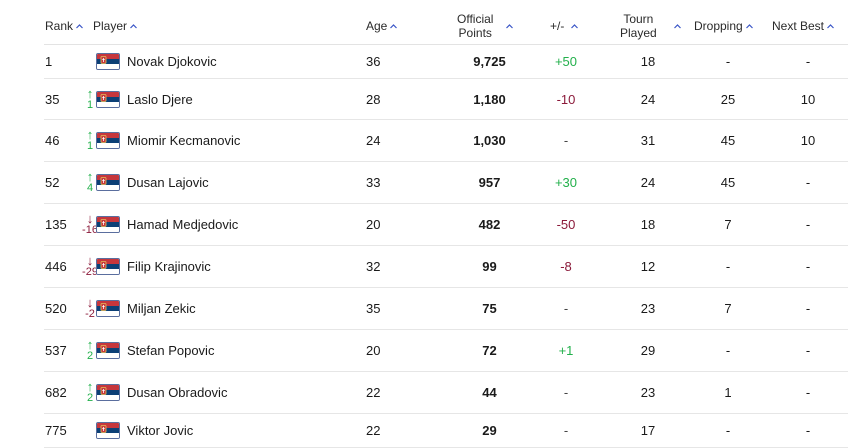 Image resolution: width=864 pixels, height=448 pixels. What do you see at coordinates (160, 99) in the screenshot?
I see `player-name-link: Laslo Djere` at bounding box center [160, 99].